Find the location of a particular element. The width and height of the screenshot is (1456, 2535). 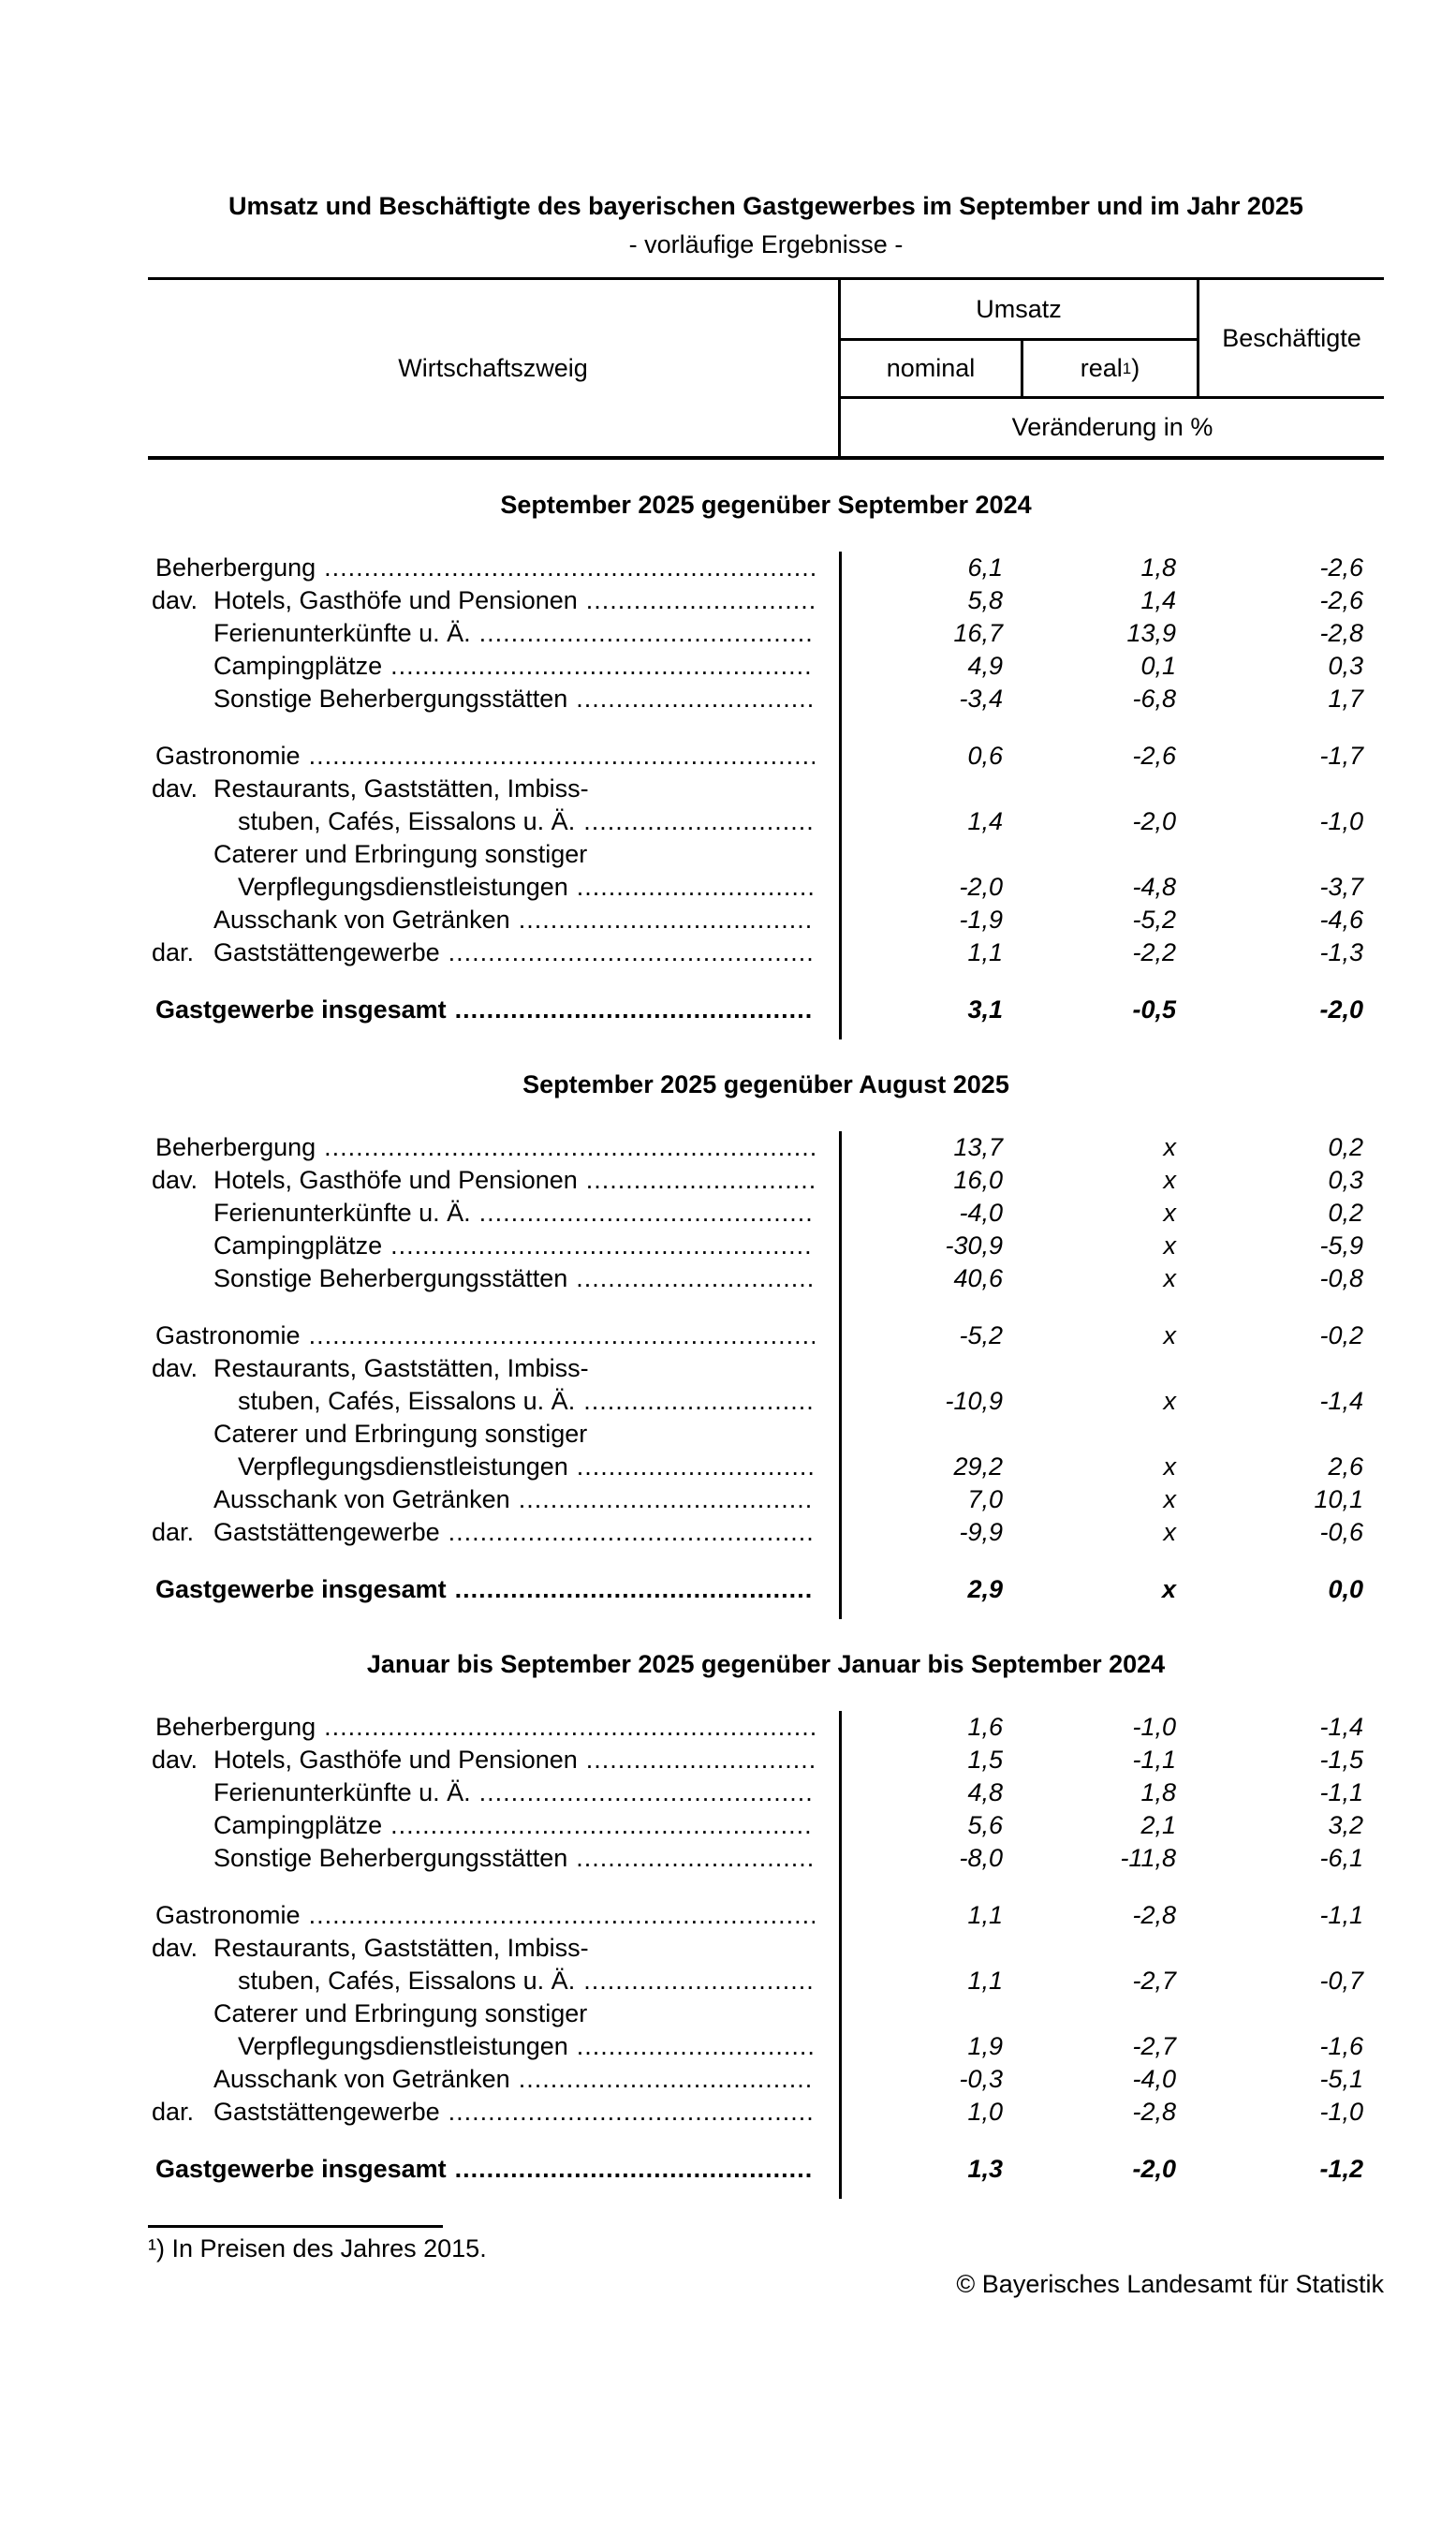

row-label-cell: dav. Restaurants, Gaststätten, Imbiss- is located at coordinates (495, 789).